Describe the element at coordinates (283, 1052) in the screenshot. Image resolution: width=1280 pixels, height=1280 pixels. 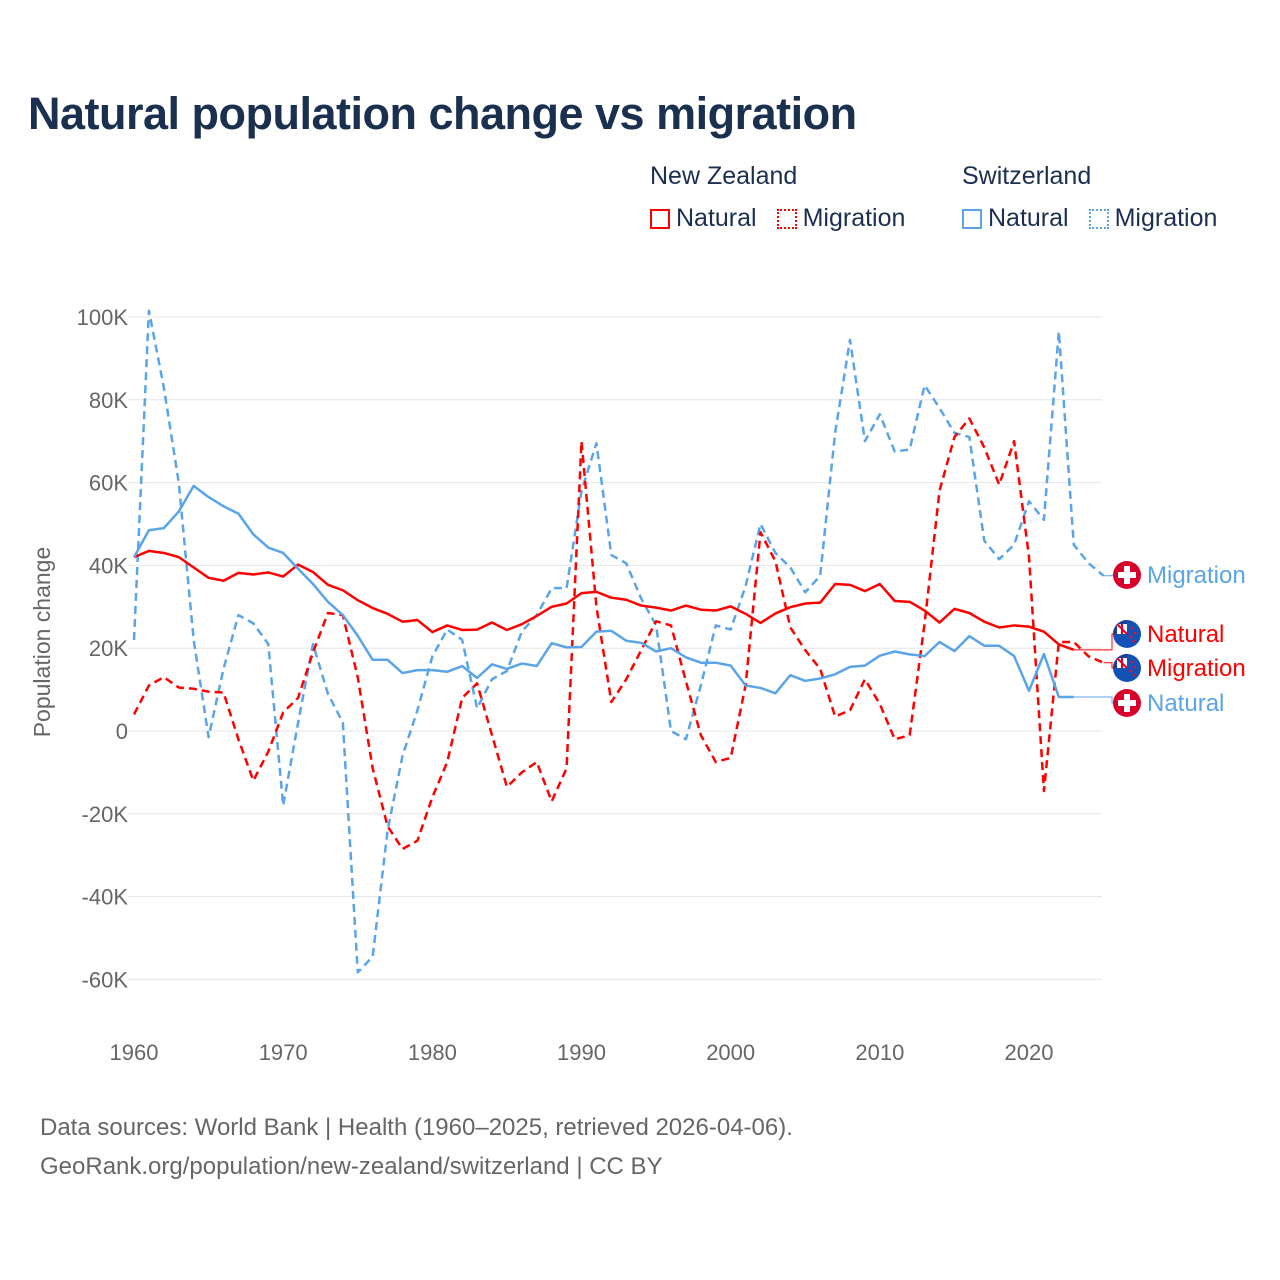
I see `x-tick-label: 1970` at that location.